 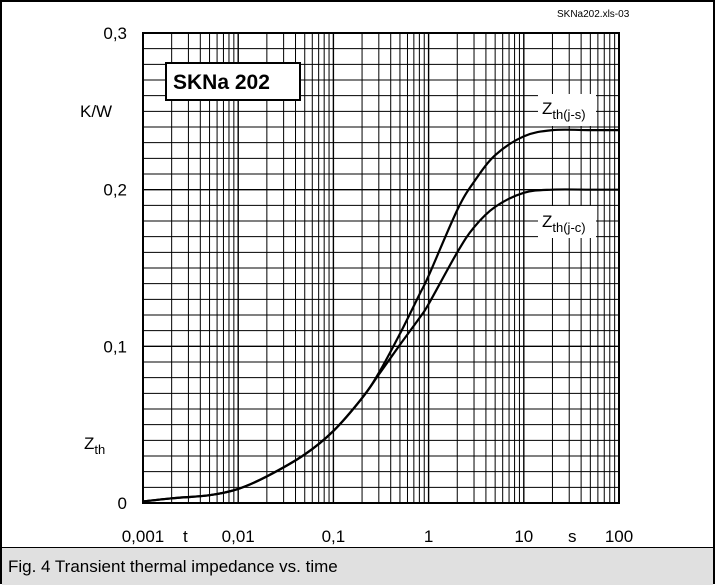 What do you see at coordinates (115, 190) in the screenshot?
I see `y-tick-label: 0,2` at bounding box center [115, 190].